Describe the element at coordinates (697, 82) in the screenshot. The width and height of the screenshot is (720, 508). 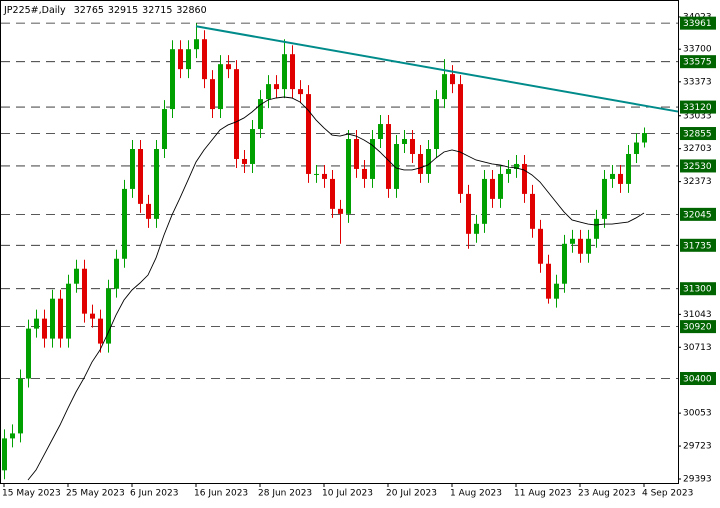
I see `y-tick-label: 33373` at that location.